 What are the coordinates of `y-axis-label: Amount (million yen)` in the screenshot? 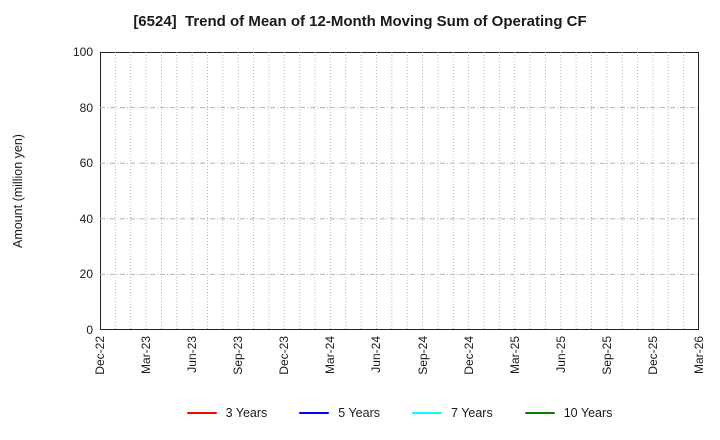 It's located at (18, 191).